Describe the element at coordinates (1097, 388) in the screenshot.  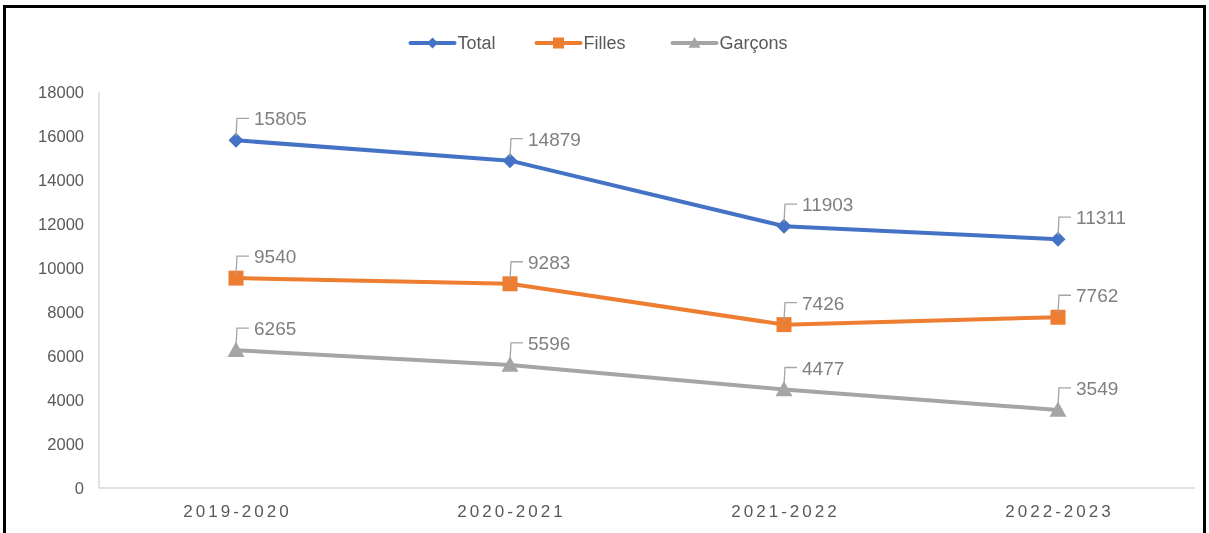
I see `data-label: 3549` at that location.